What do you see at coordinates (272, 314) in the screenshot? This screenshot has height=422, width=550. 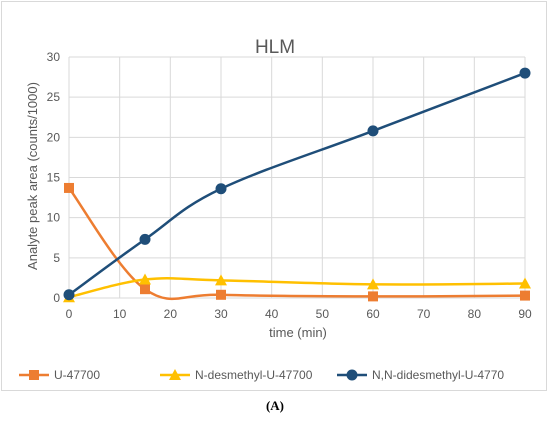 I see `x-tick-label: 40` at bounding box center [272, 314].